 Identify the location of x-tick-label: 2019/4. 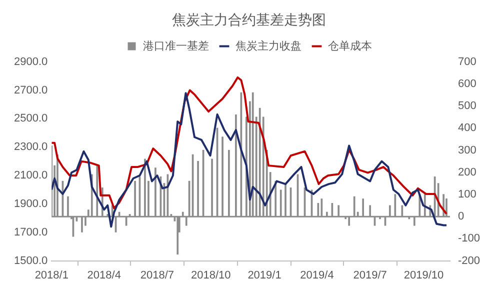
(317, 275).